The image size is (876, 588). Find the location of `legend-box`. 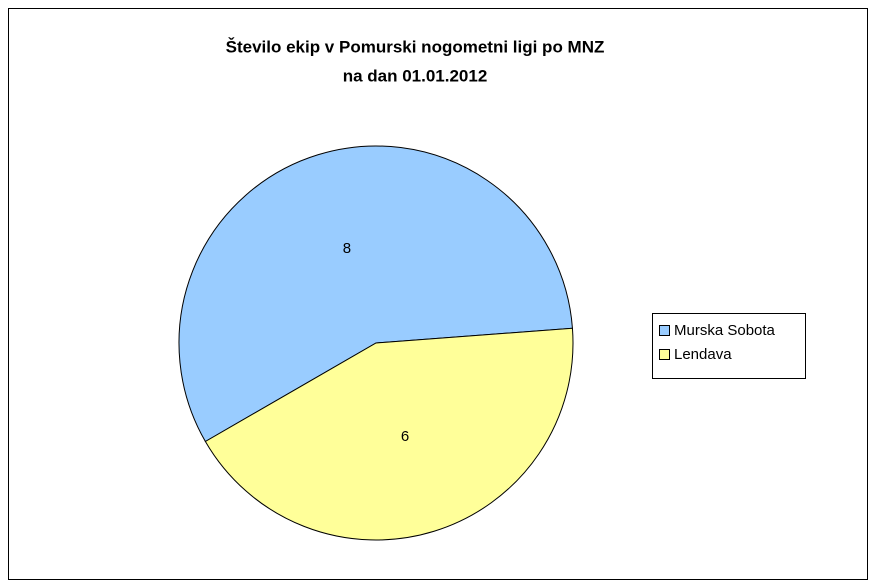

legend-box is located at coordinates (729, 346).